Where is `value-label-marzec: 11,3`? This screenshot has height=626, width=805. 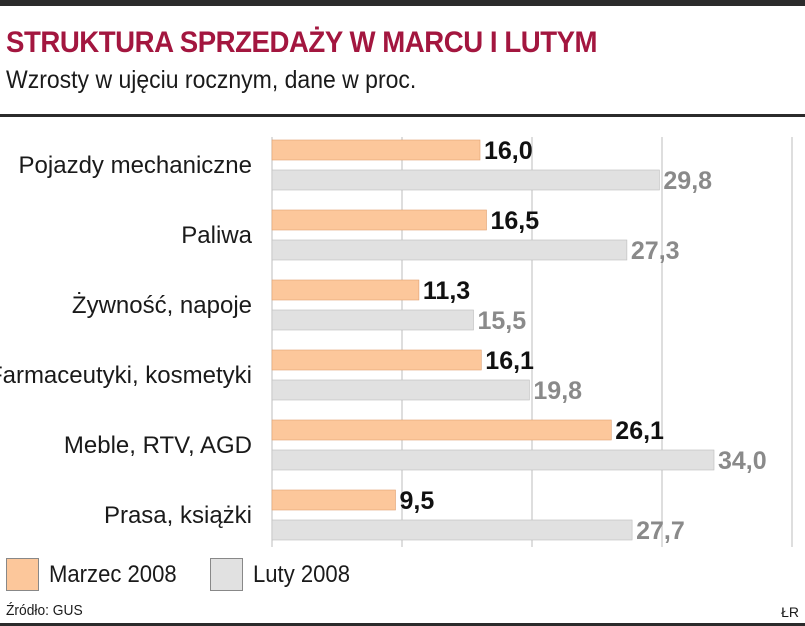
value-label-marzec: 11,3 is located at coordinates (446, 291).